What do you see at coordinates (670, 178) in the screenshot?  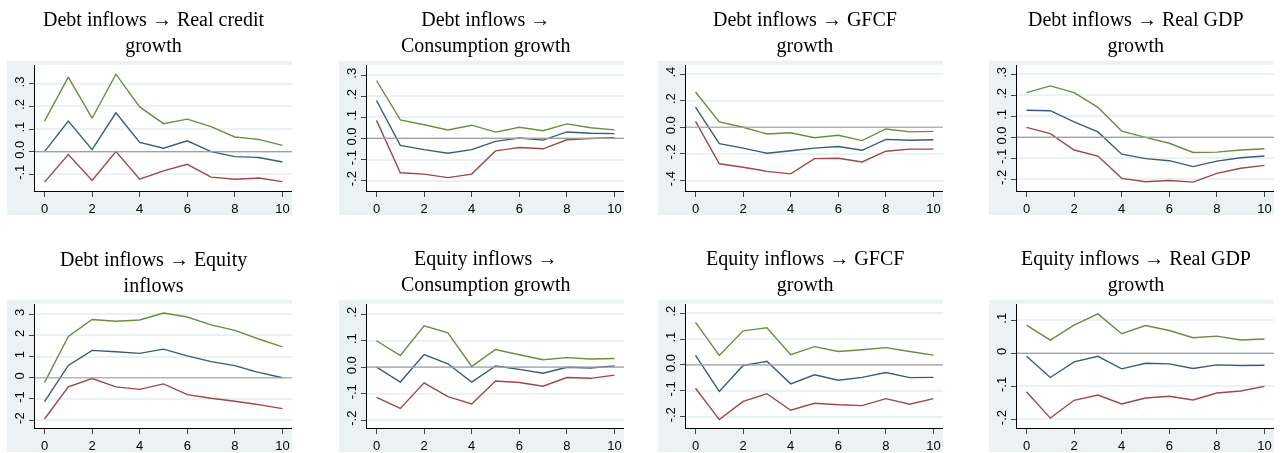 I see `y-tick-label: -.4` at bounding box center [670, 178].